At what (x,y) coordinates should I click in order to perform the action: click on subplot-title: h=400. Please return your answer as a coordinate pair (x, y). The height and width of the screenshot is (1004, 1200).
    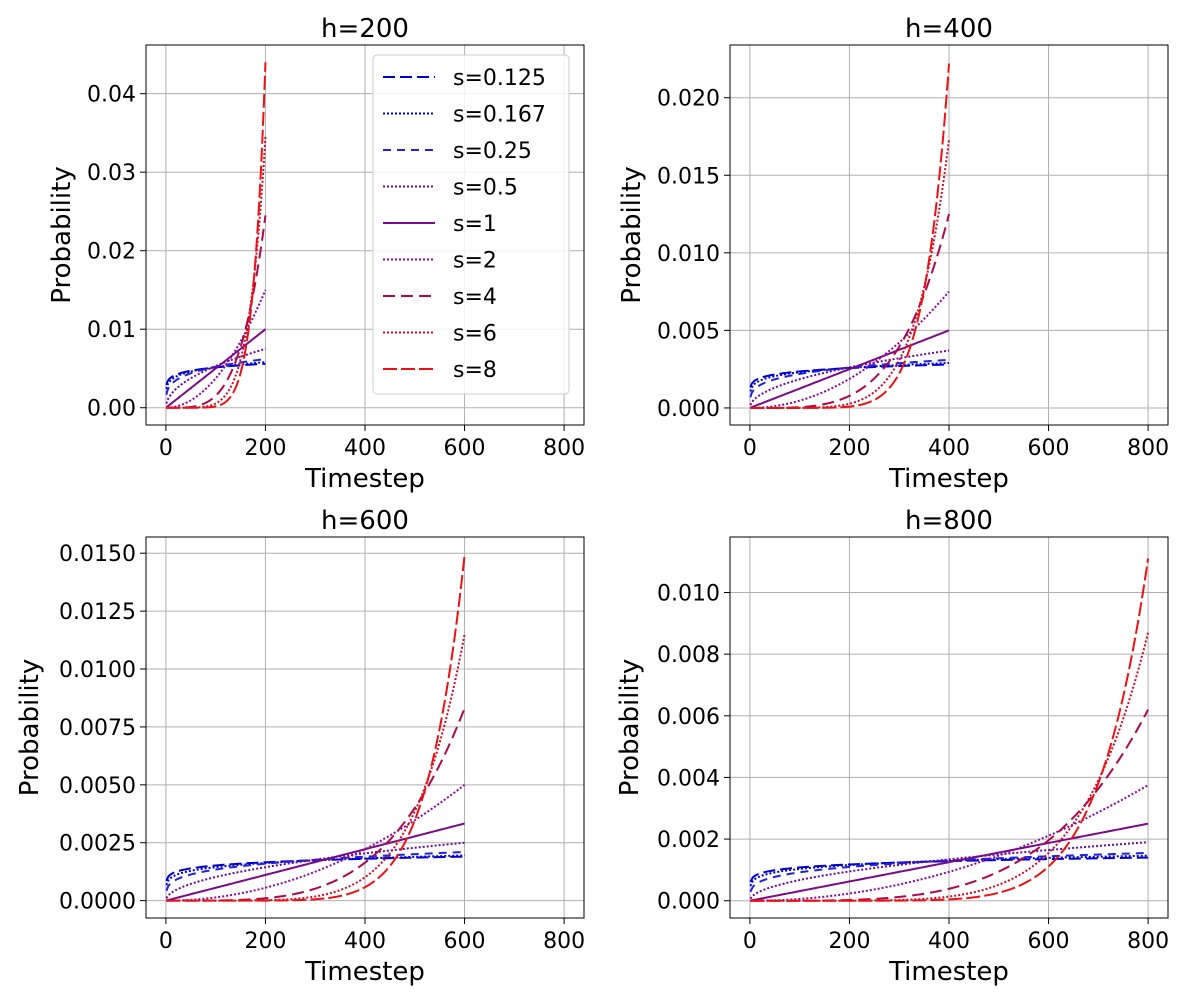
    Looking at the image, I should click on (949, 29).